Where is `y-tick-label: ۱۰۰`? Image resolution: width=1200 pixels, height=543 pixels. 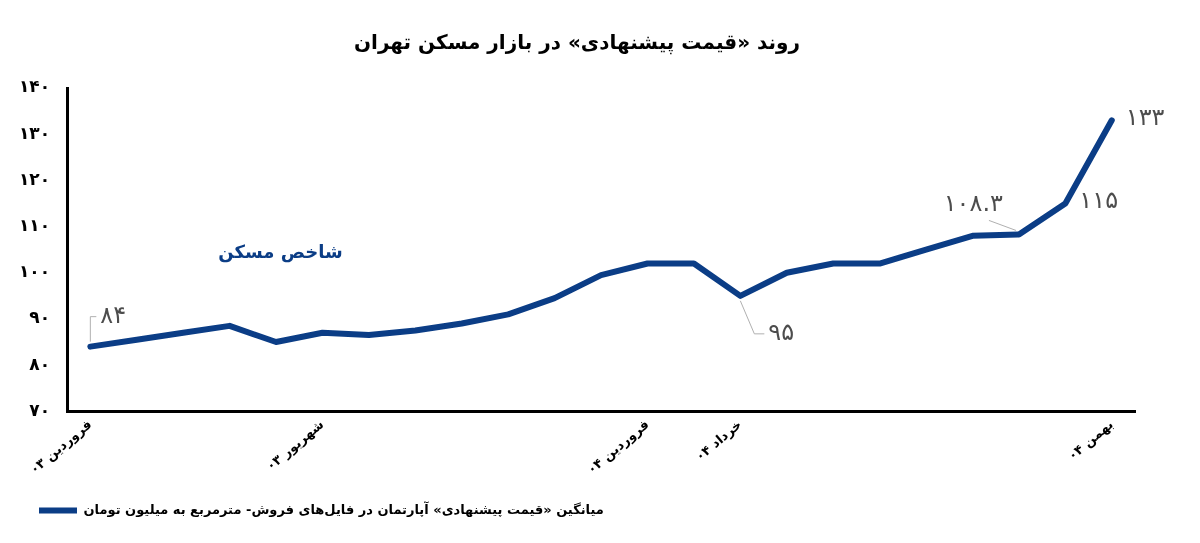
y-tick-label: ۱۰۰ is located at coordinates (34, 271).